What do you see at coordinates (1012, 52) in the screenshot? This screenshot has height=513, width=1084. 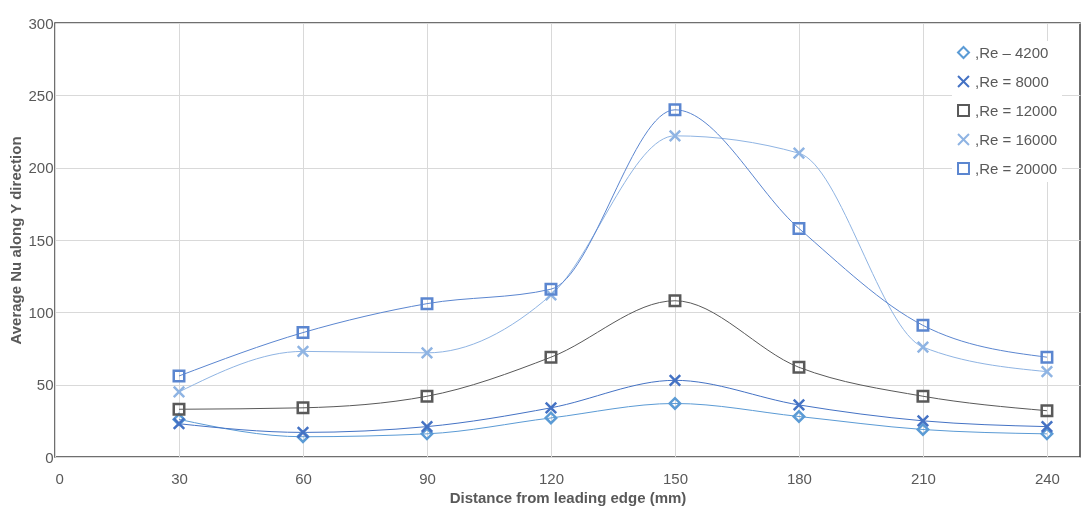 I see `legend-label: ,Re – 4200` at bounding box center [1012, 52].